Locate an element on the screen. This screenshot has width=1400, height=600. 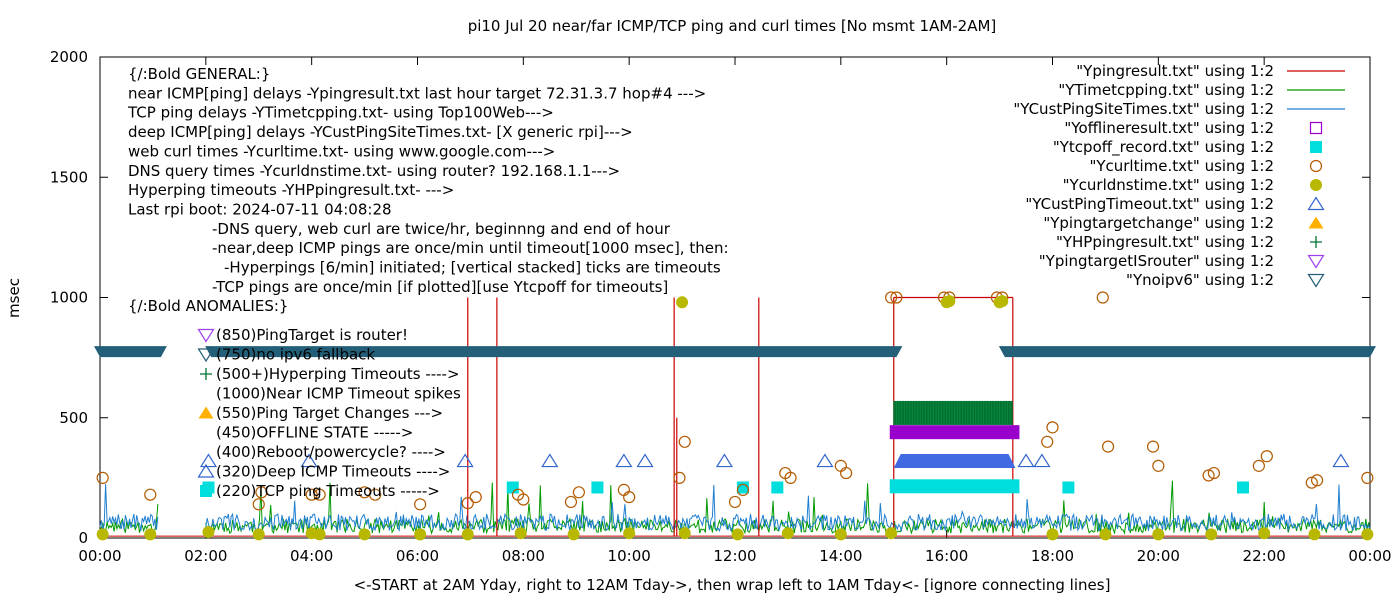
legend-label: "Ypingtargetchange" using 1:2 is located at coordinates (1158, 223).